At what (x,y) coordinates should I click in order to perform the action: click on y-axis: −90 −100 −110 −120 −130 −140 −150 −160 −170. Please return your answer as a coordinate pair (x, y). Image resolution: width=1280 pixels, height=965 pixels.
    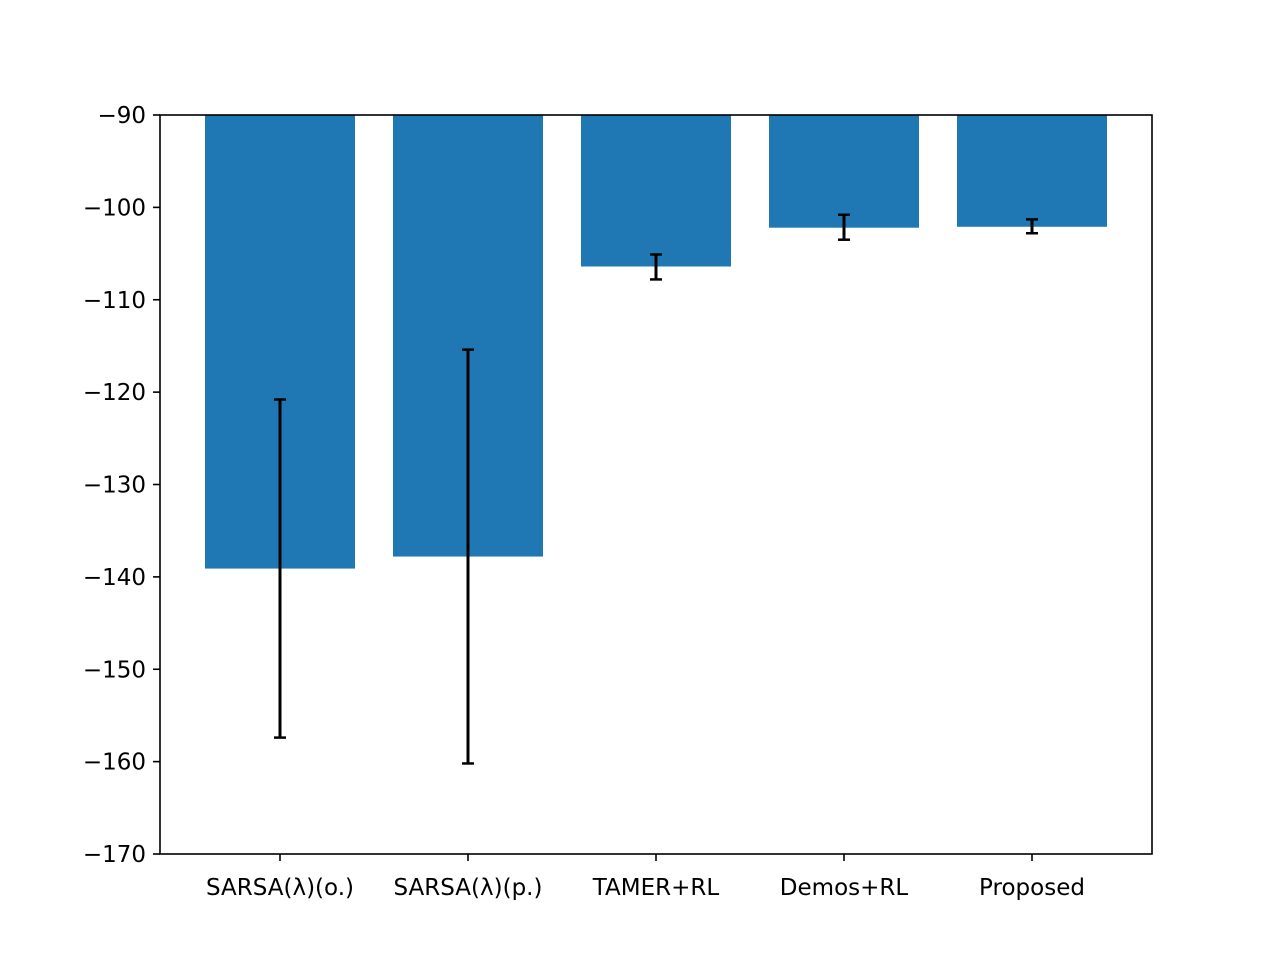
    Looking at the image, I should click on (121, 485).